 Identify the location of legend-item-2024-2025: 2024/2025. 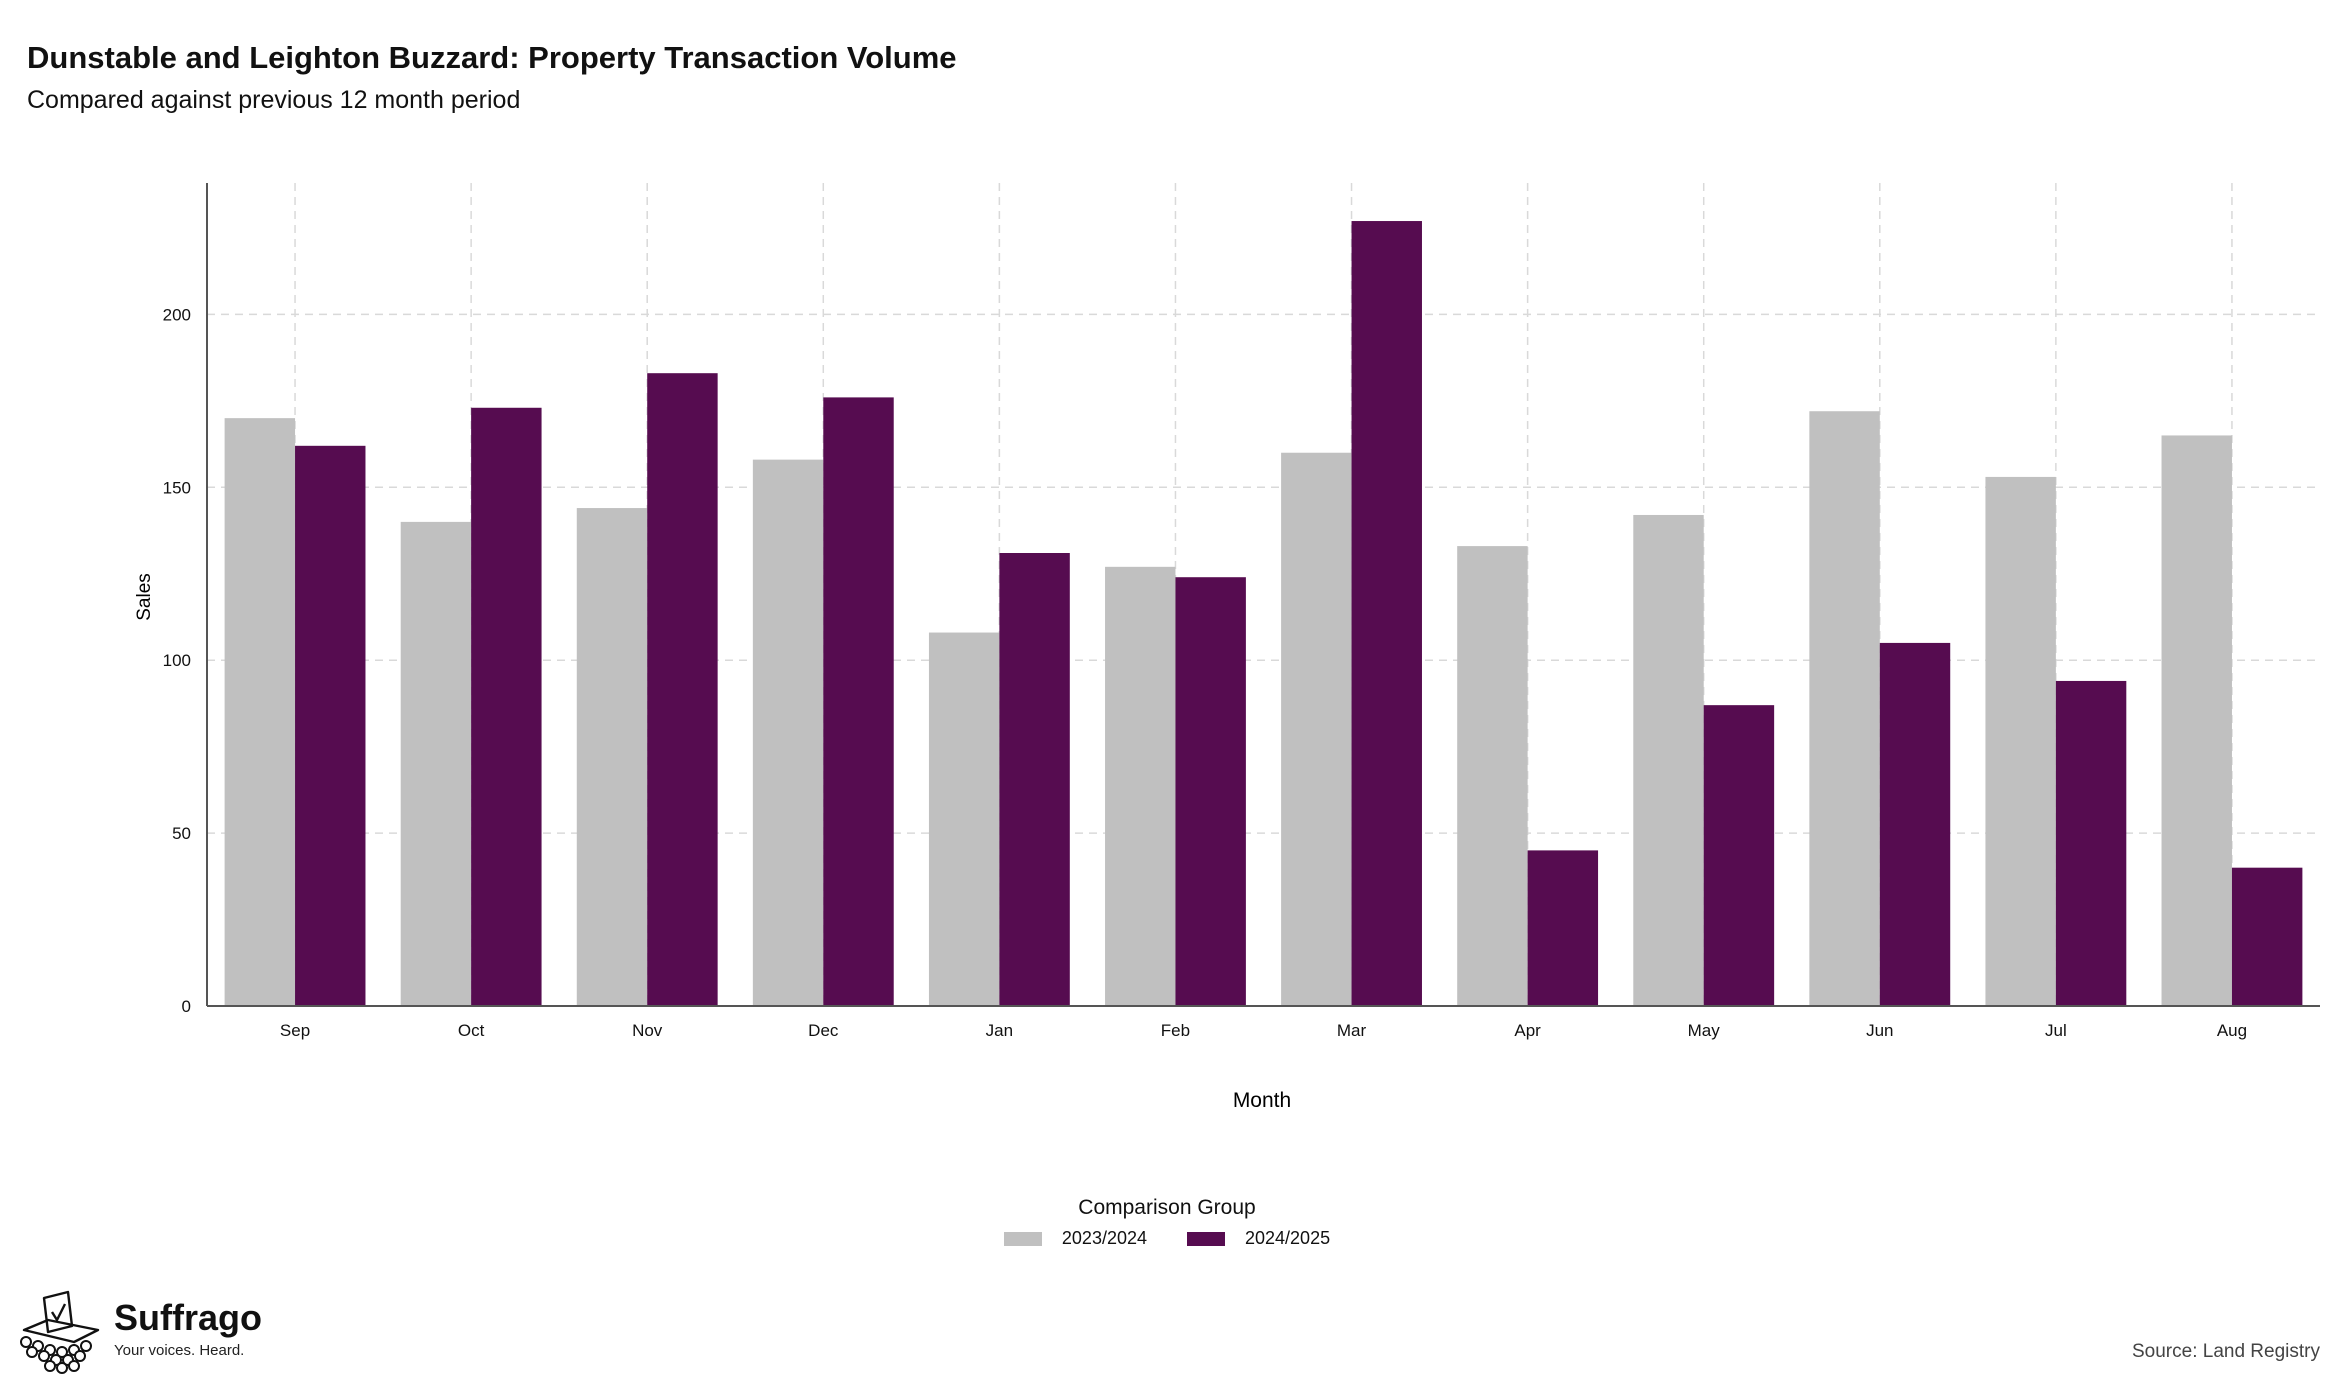
(1258, 1238).